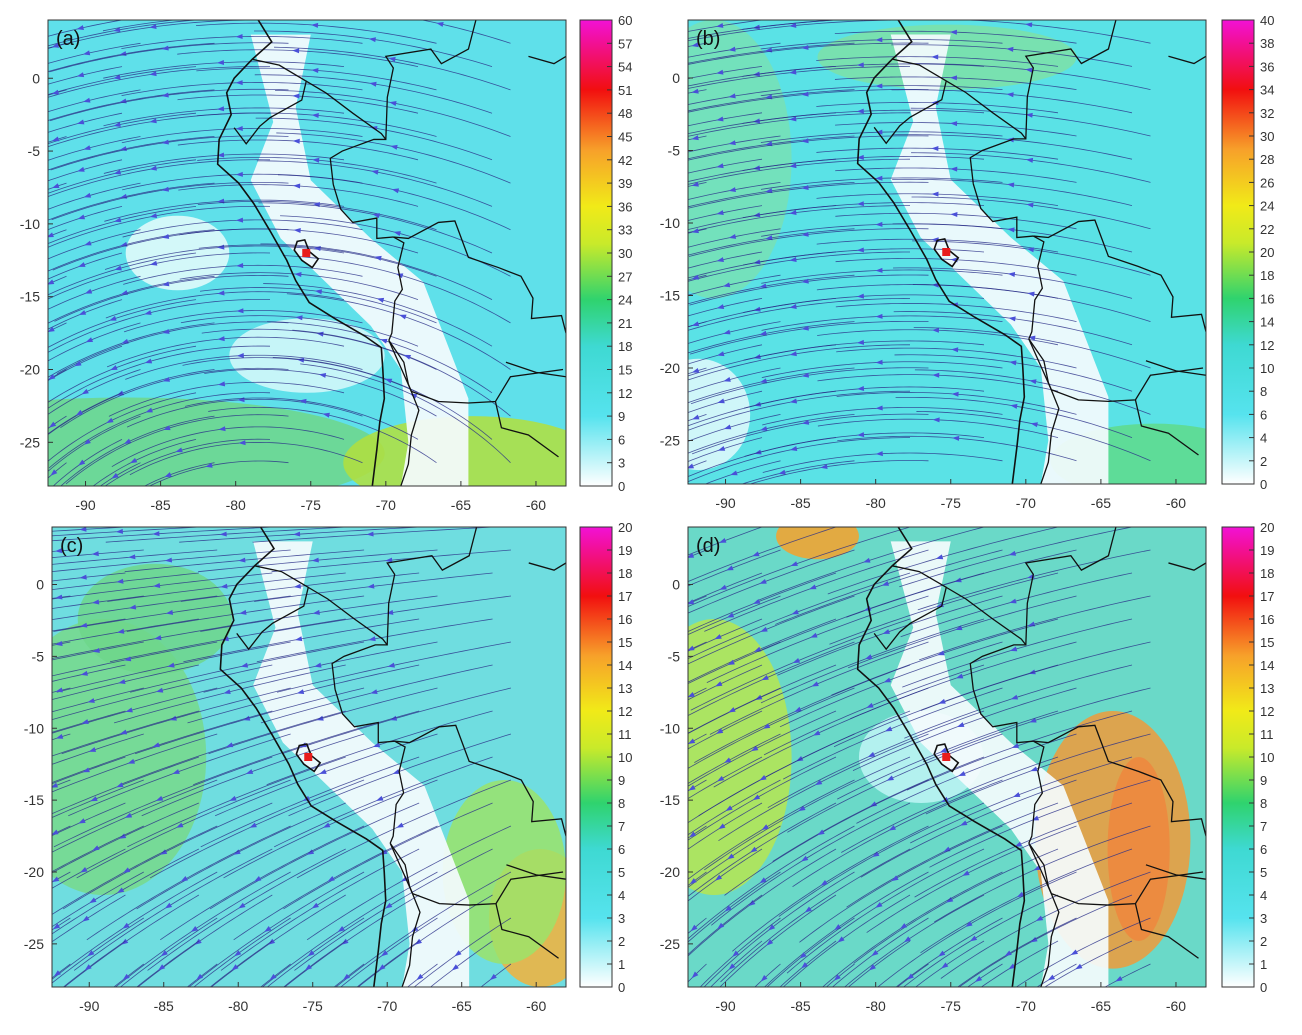 This screenshot has width=1302, height=1035. I want to click on colorbar-tick-label: 14, so click(1267, 665).